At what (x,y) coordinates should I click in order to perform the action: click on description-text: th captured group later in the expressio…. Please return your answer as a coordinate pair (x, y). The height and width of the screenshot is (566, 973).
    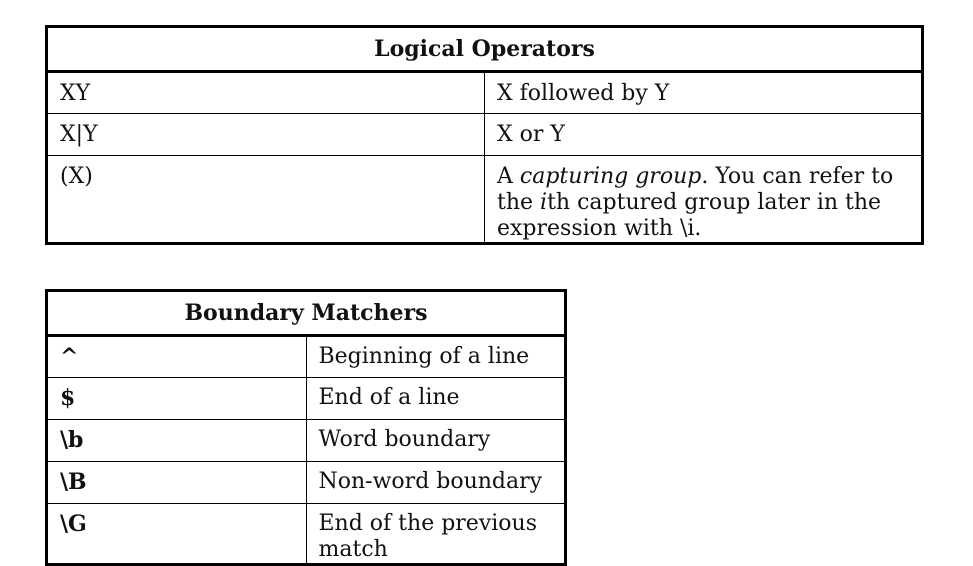
    Looking at the image, I should click on (689, 215).